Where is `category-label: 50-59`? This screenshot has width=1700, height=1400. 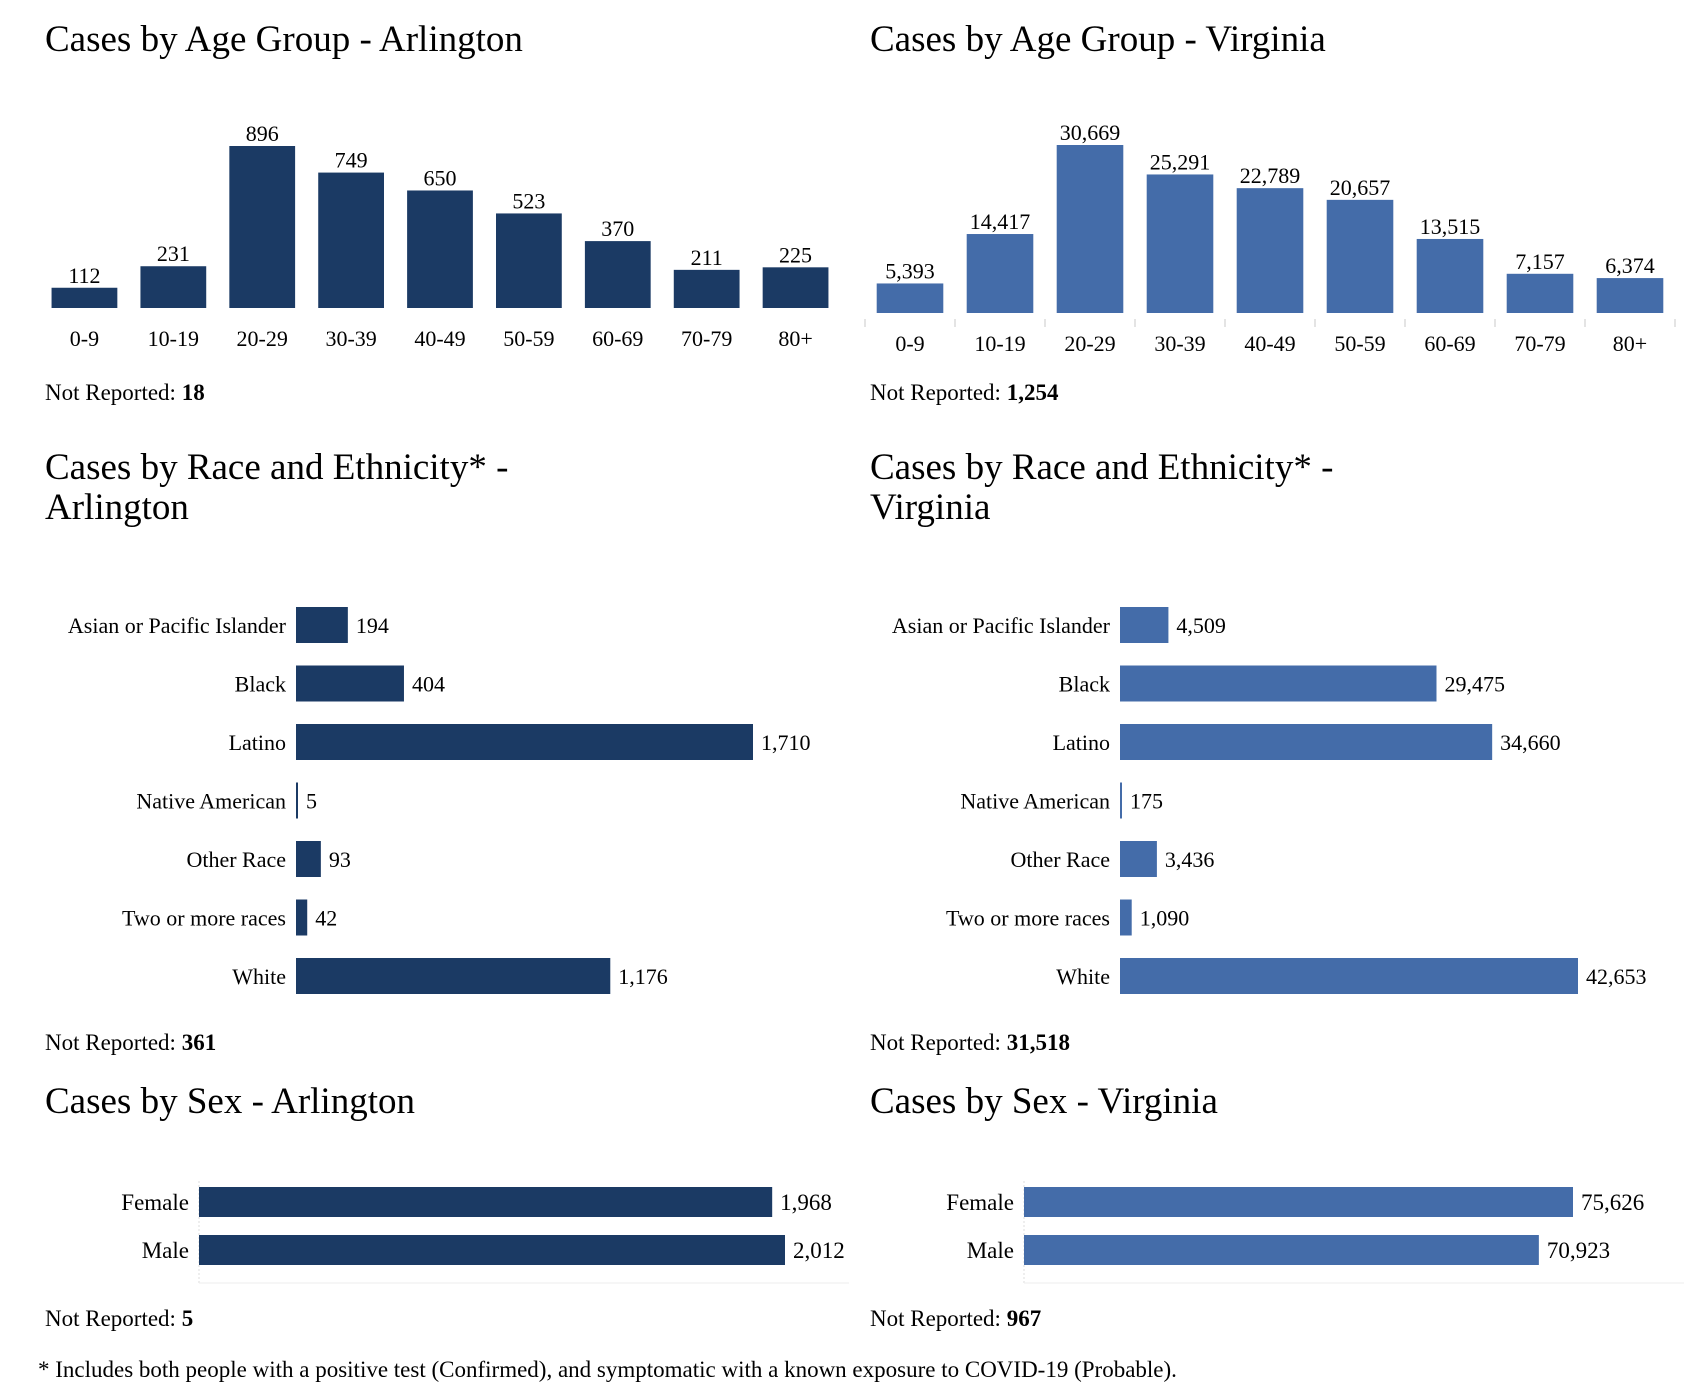 category-label: 50-59 is located at coordinates (1359, 343).